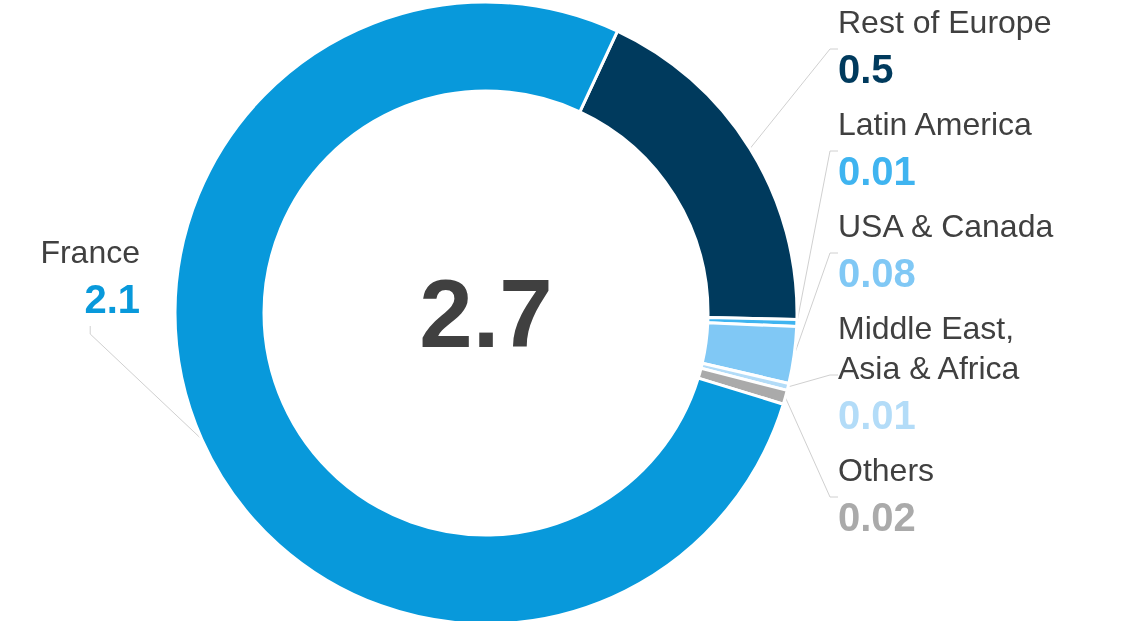 Image resolution: width=1122 pixels, height=621 pixels. What do you see at coordinates (929, 348) in the screenshot?
I see `slice-label: Middle East, Asia & Africa` at bounding box center [929, 348].